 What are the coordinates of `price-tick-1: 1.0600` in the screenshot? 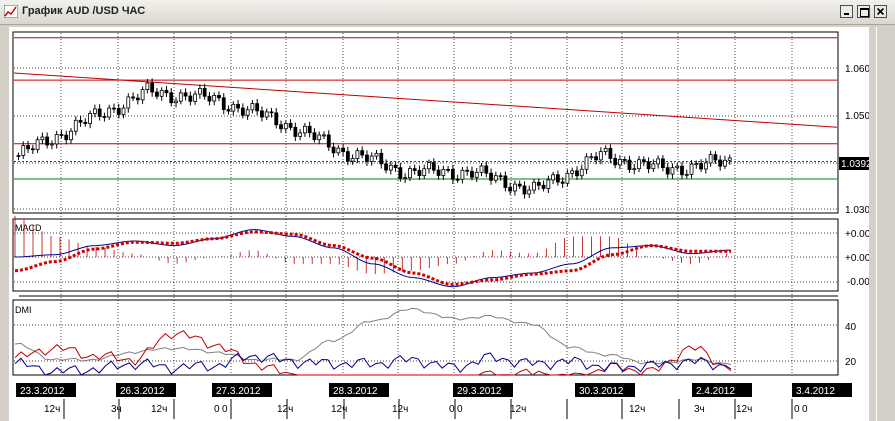 It's located at (857, 69).